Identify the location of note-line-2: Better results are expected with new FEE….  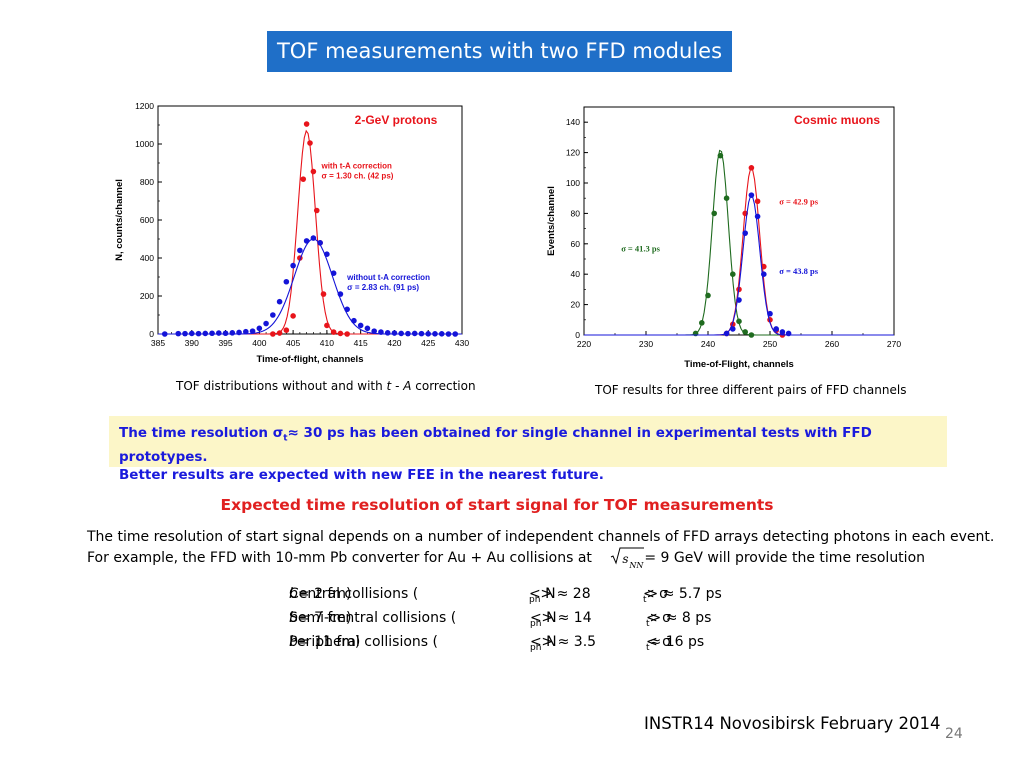
(361, 474).